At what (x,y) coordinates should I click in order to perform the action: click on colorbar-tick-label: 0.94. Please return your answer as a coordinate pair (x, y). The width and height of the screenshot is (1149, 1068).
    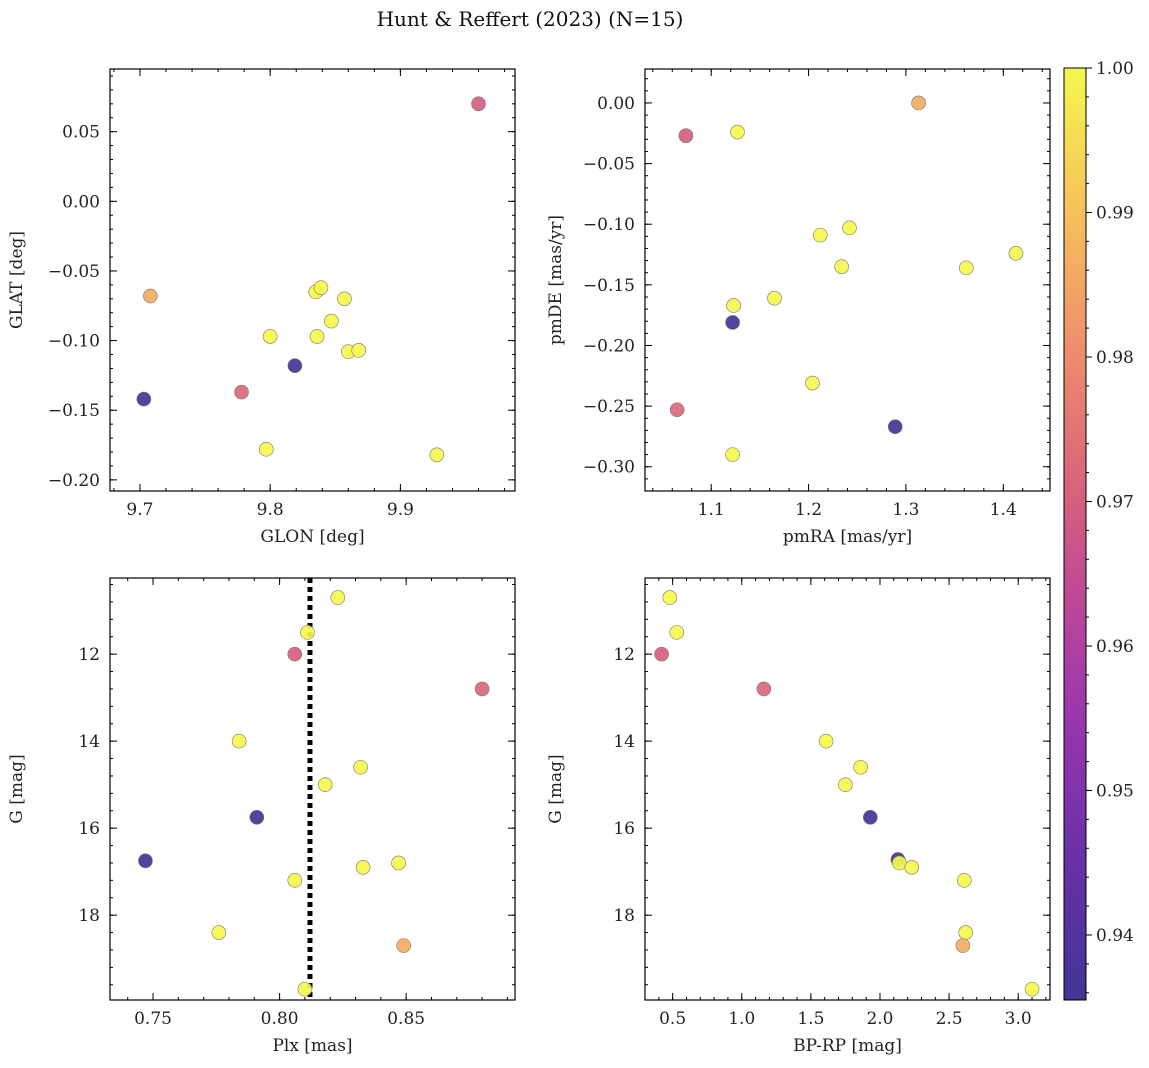
    Looking at the image, I should click on (1115, 936).